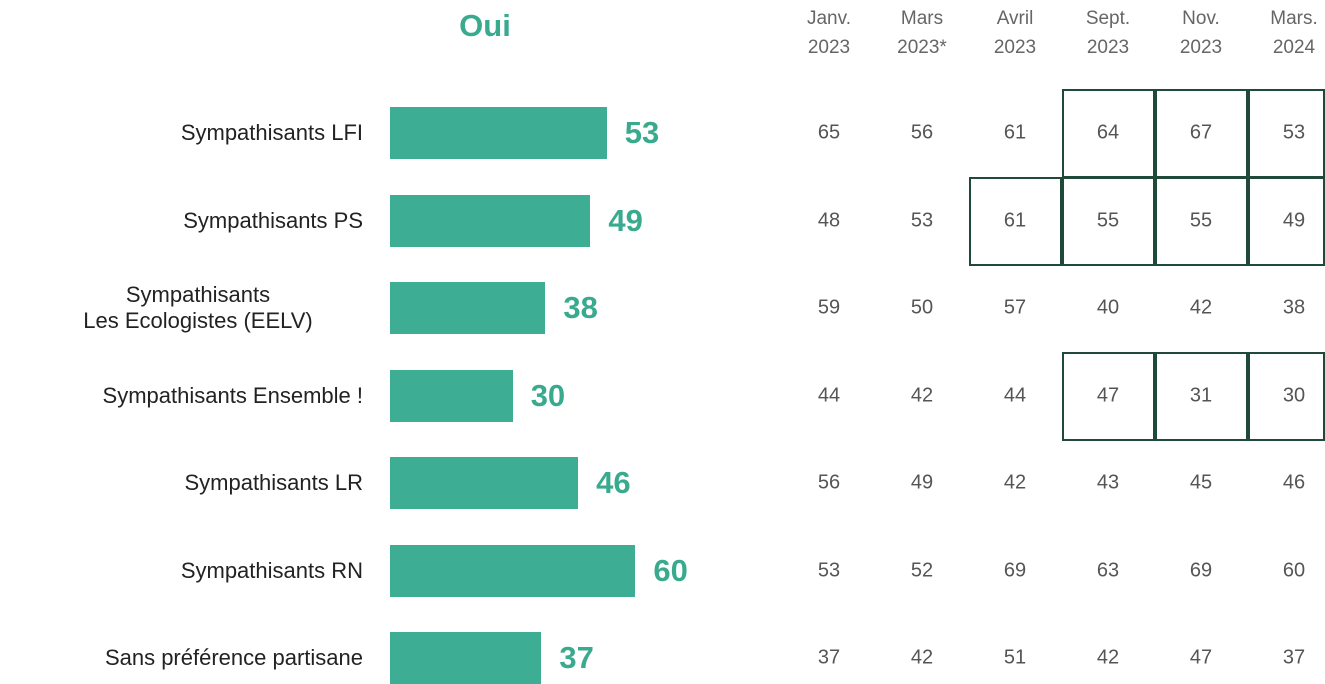  I want to click on value-label: 38, so click(580, 308).